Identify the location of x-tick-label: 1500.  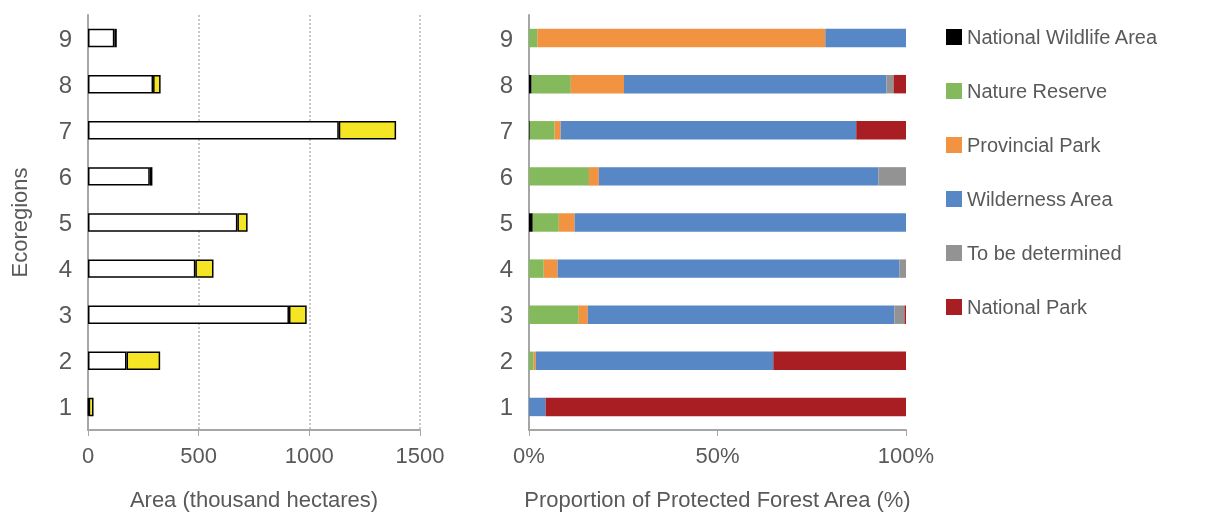
(420, 455).